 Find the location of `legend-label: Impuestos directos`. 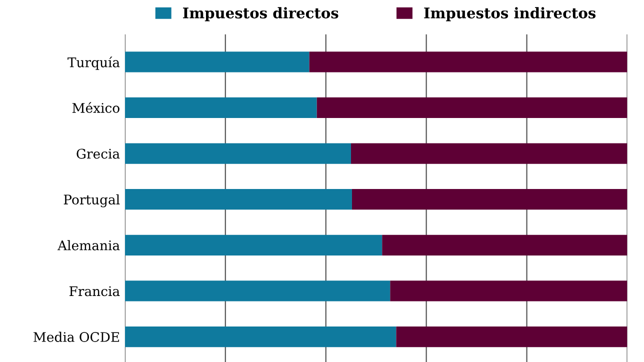

legend-label: Impuestos directos is located at coordinates (260, 14).